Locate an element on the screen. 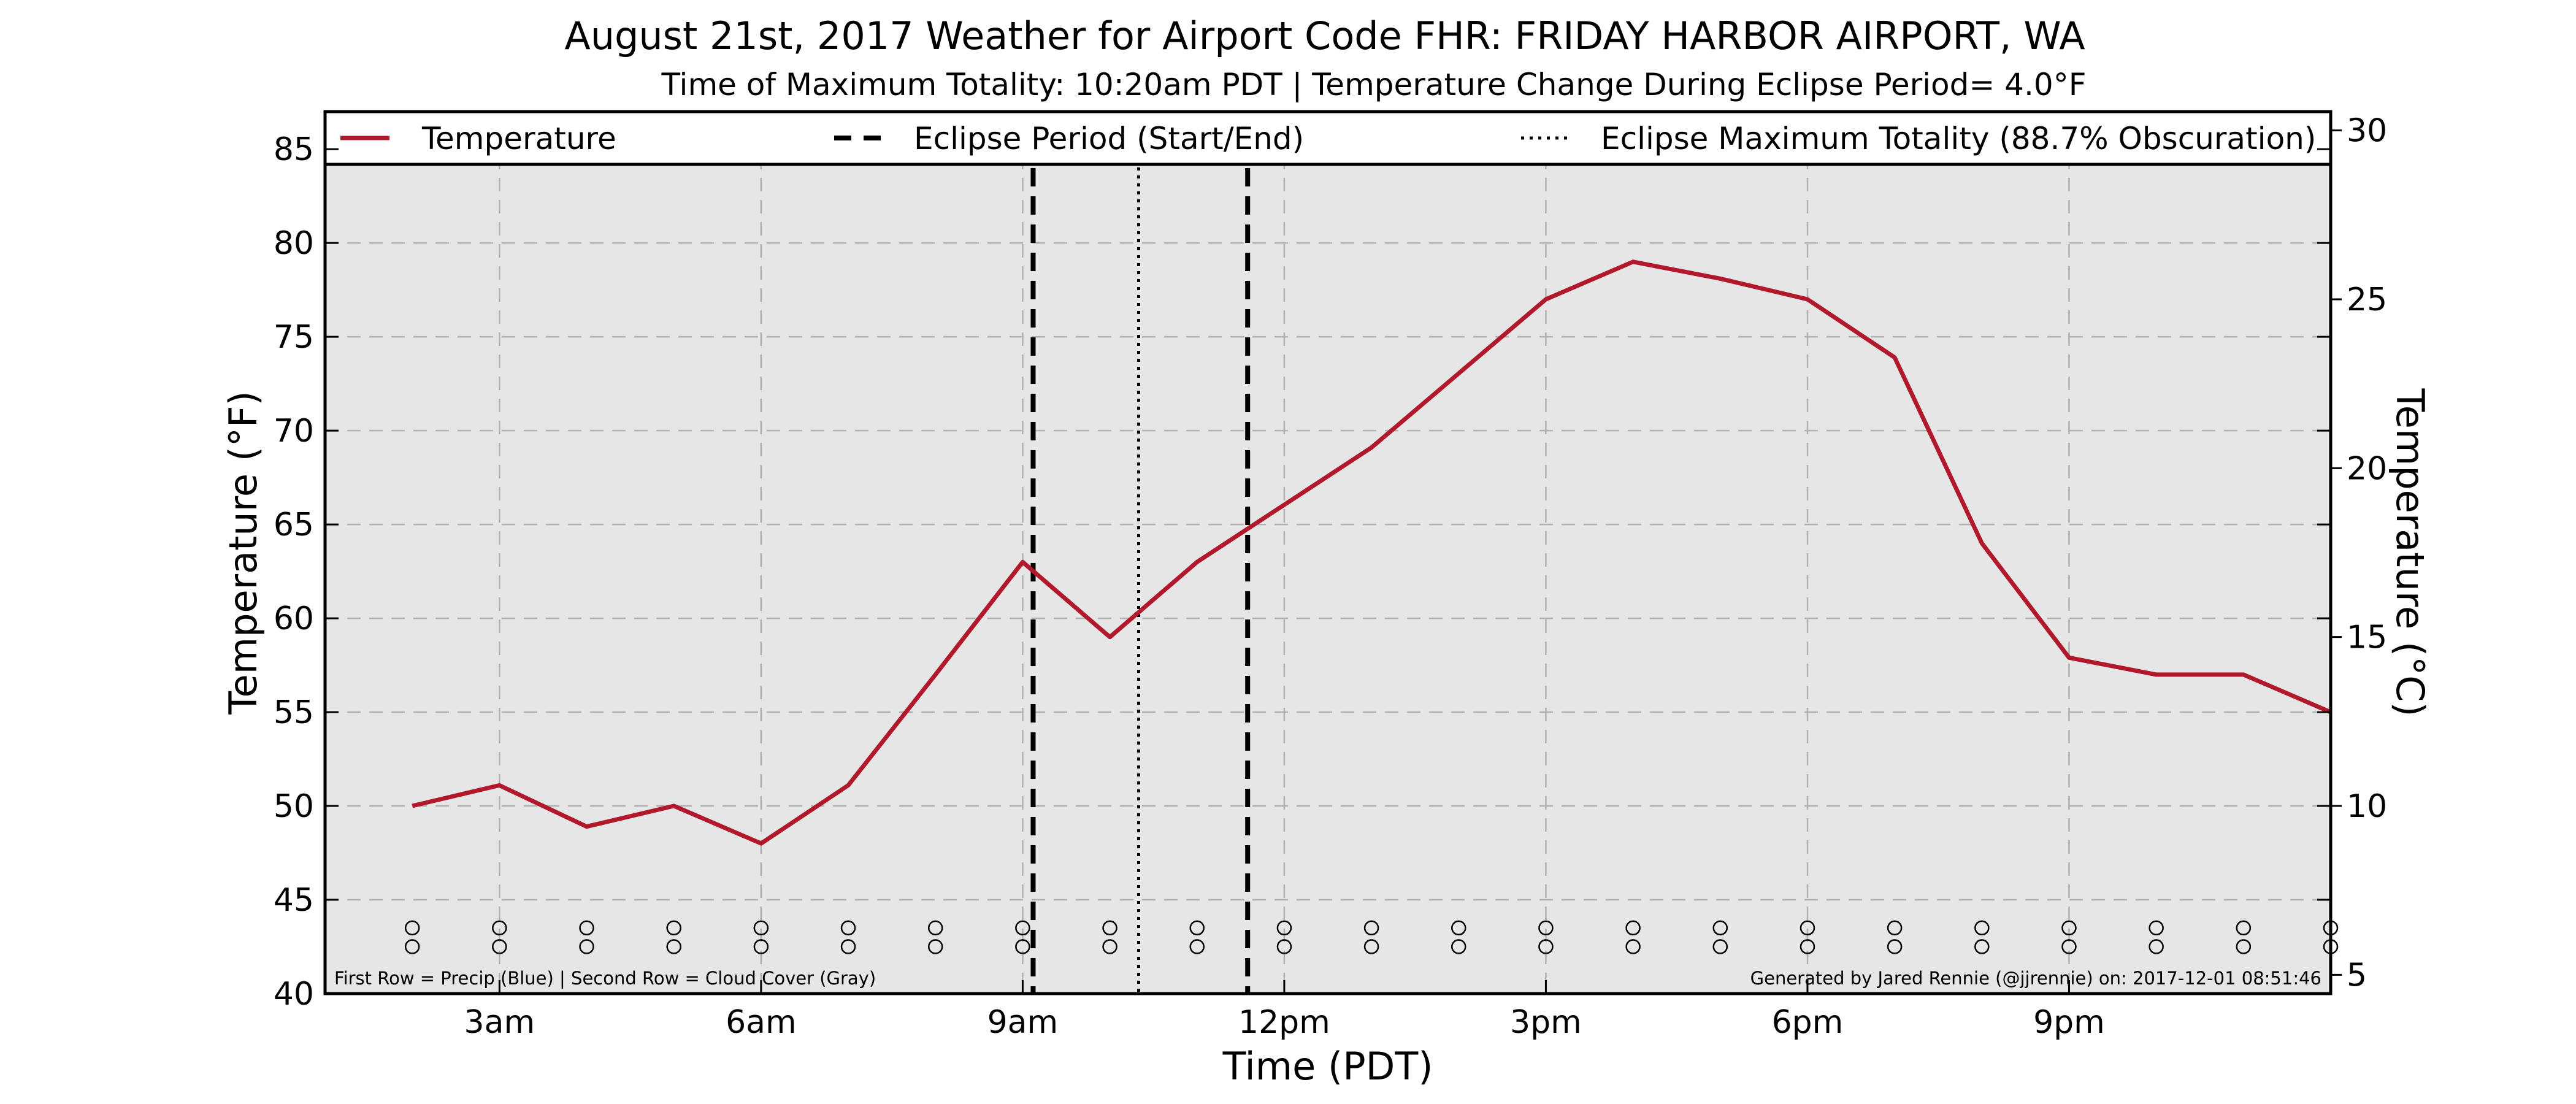 The height and width of the screenshot is (1104, 2576). y-right-tick-label: 25 is located at coordinates (2367, 300).